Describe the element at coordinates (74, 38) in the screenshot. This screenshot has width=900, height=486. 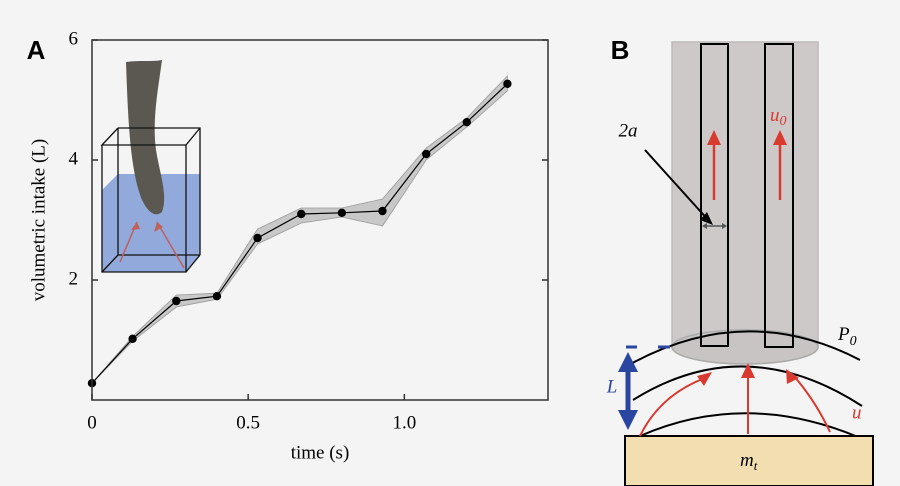
I see `y-tick-label: 6` at that location.